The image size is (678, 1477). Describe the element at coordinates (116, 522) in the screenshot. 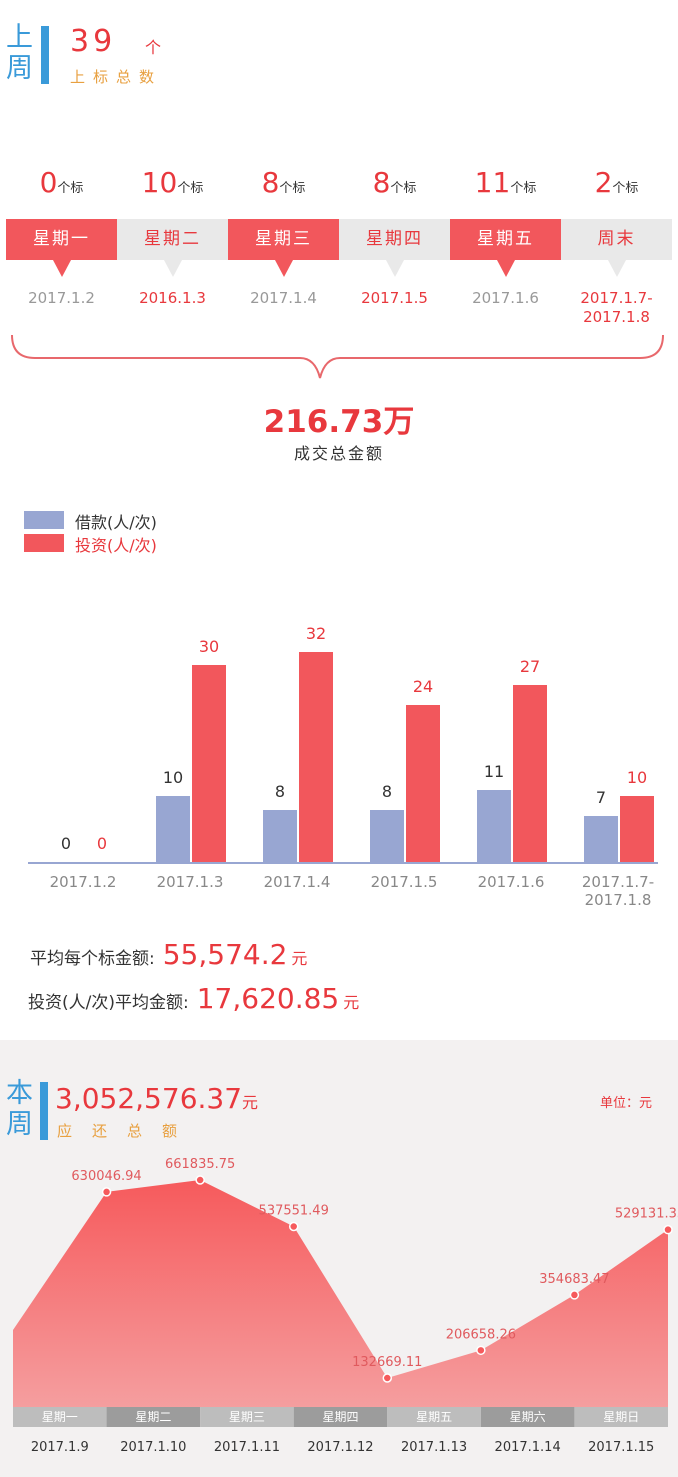

I see `legend-label: 借款(人/次)` at that location.